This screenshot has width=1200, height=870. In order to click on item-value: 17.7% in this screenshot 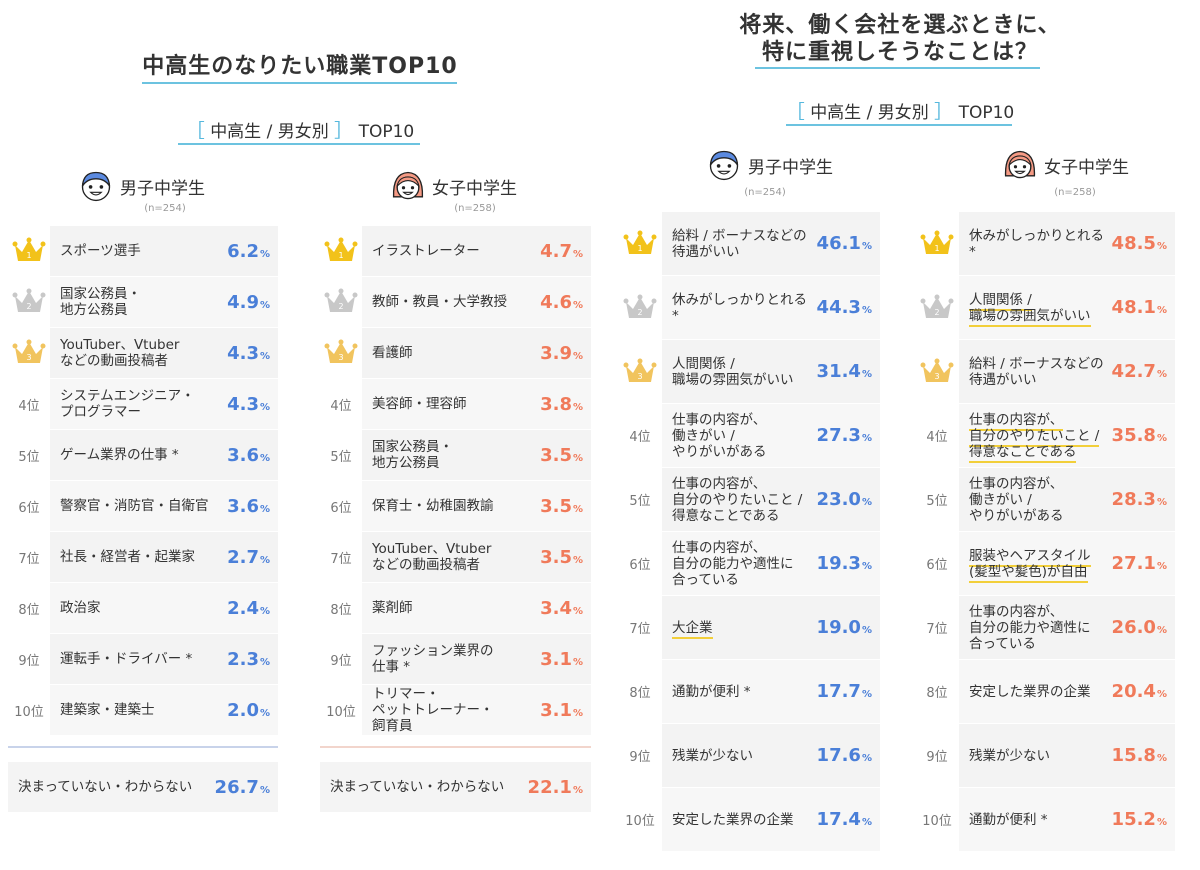, I will do `click(844, 691)`.